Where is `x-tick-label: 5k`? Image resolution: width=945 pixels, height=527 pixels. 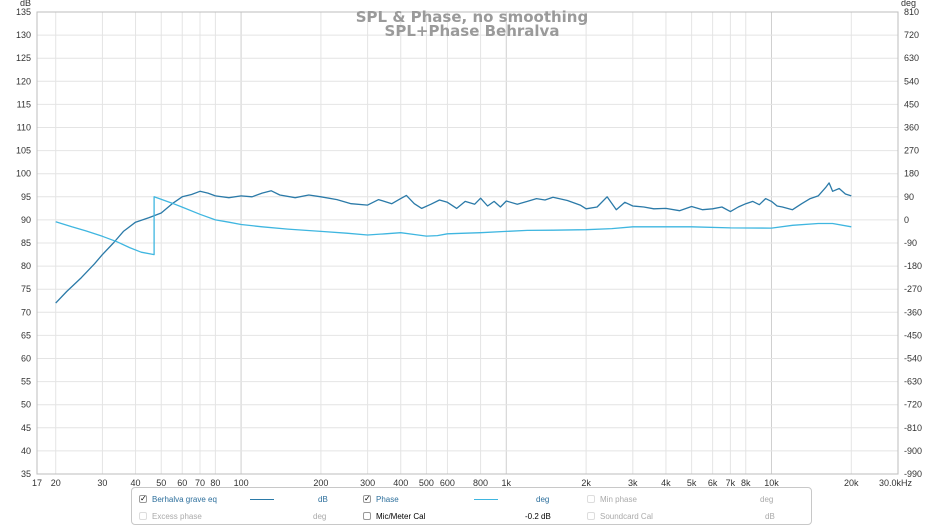
x-tick-label: 5k is located at coordinates (692, 483).